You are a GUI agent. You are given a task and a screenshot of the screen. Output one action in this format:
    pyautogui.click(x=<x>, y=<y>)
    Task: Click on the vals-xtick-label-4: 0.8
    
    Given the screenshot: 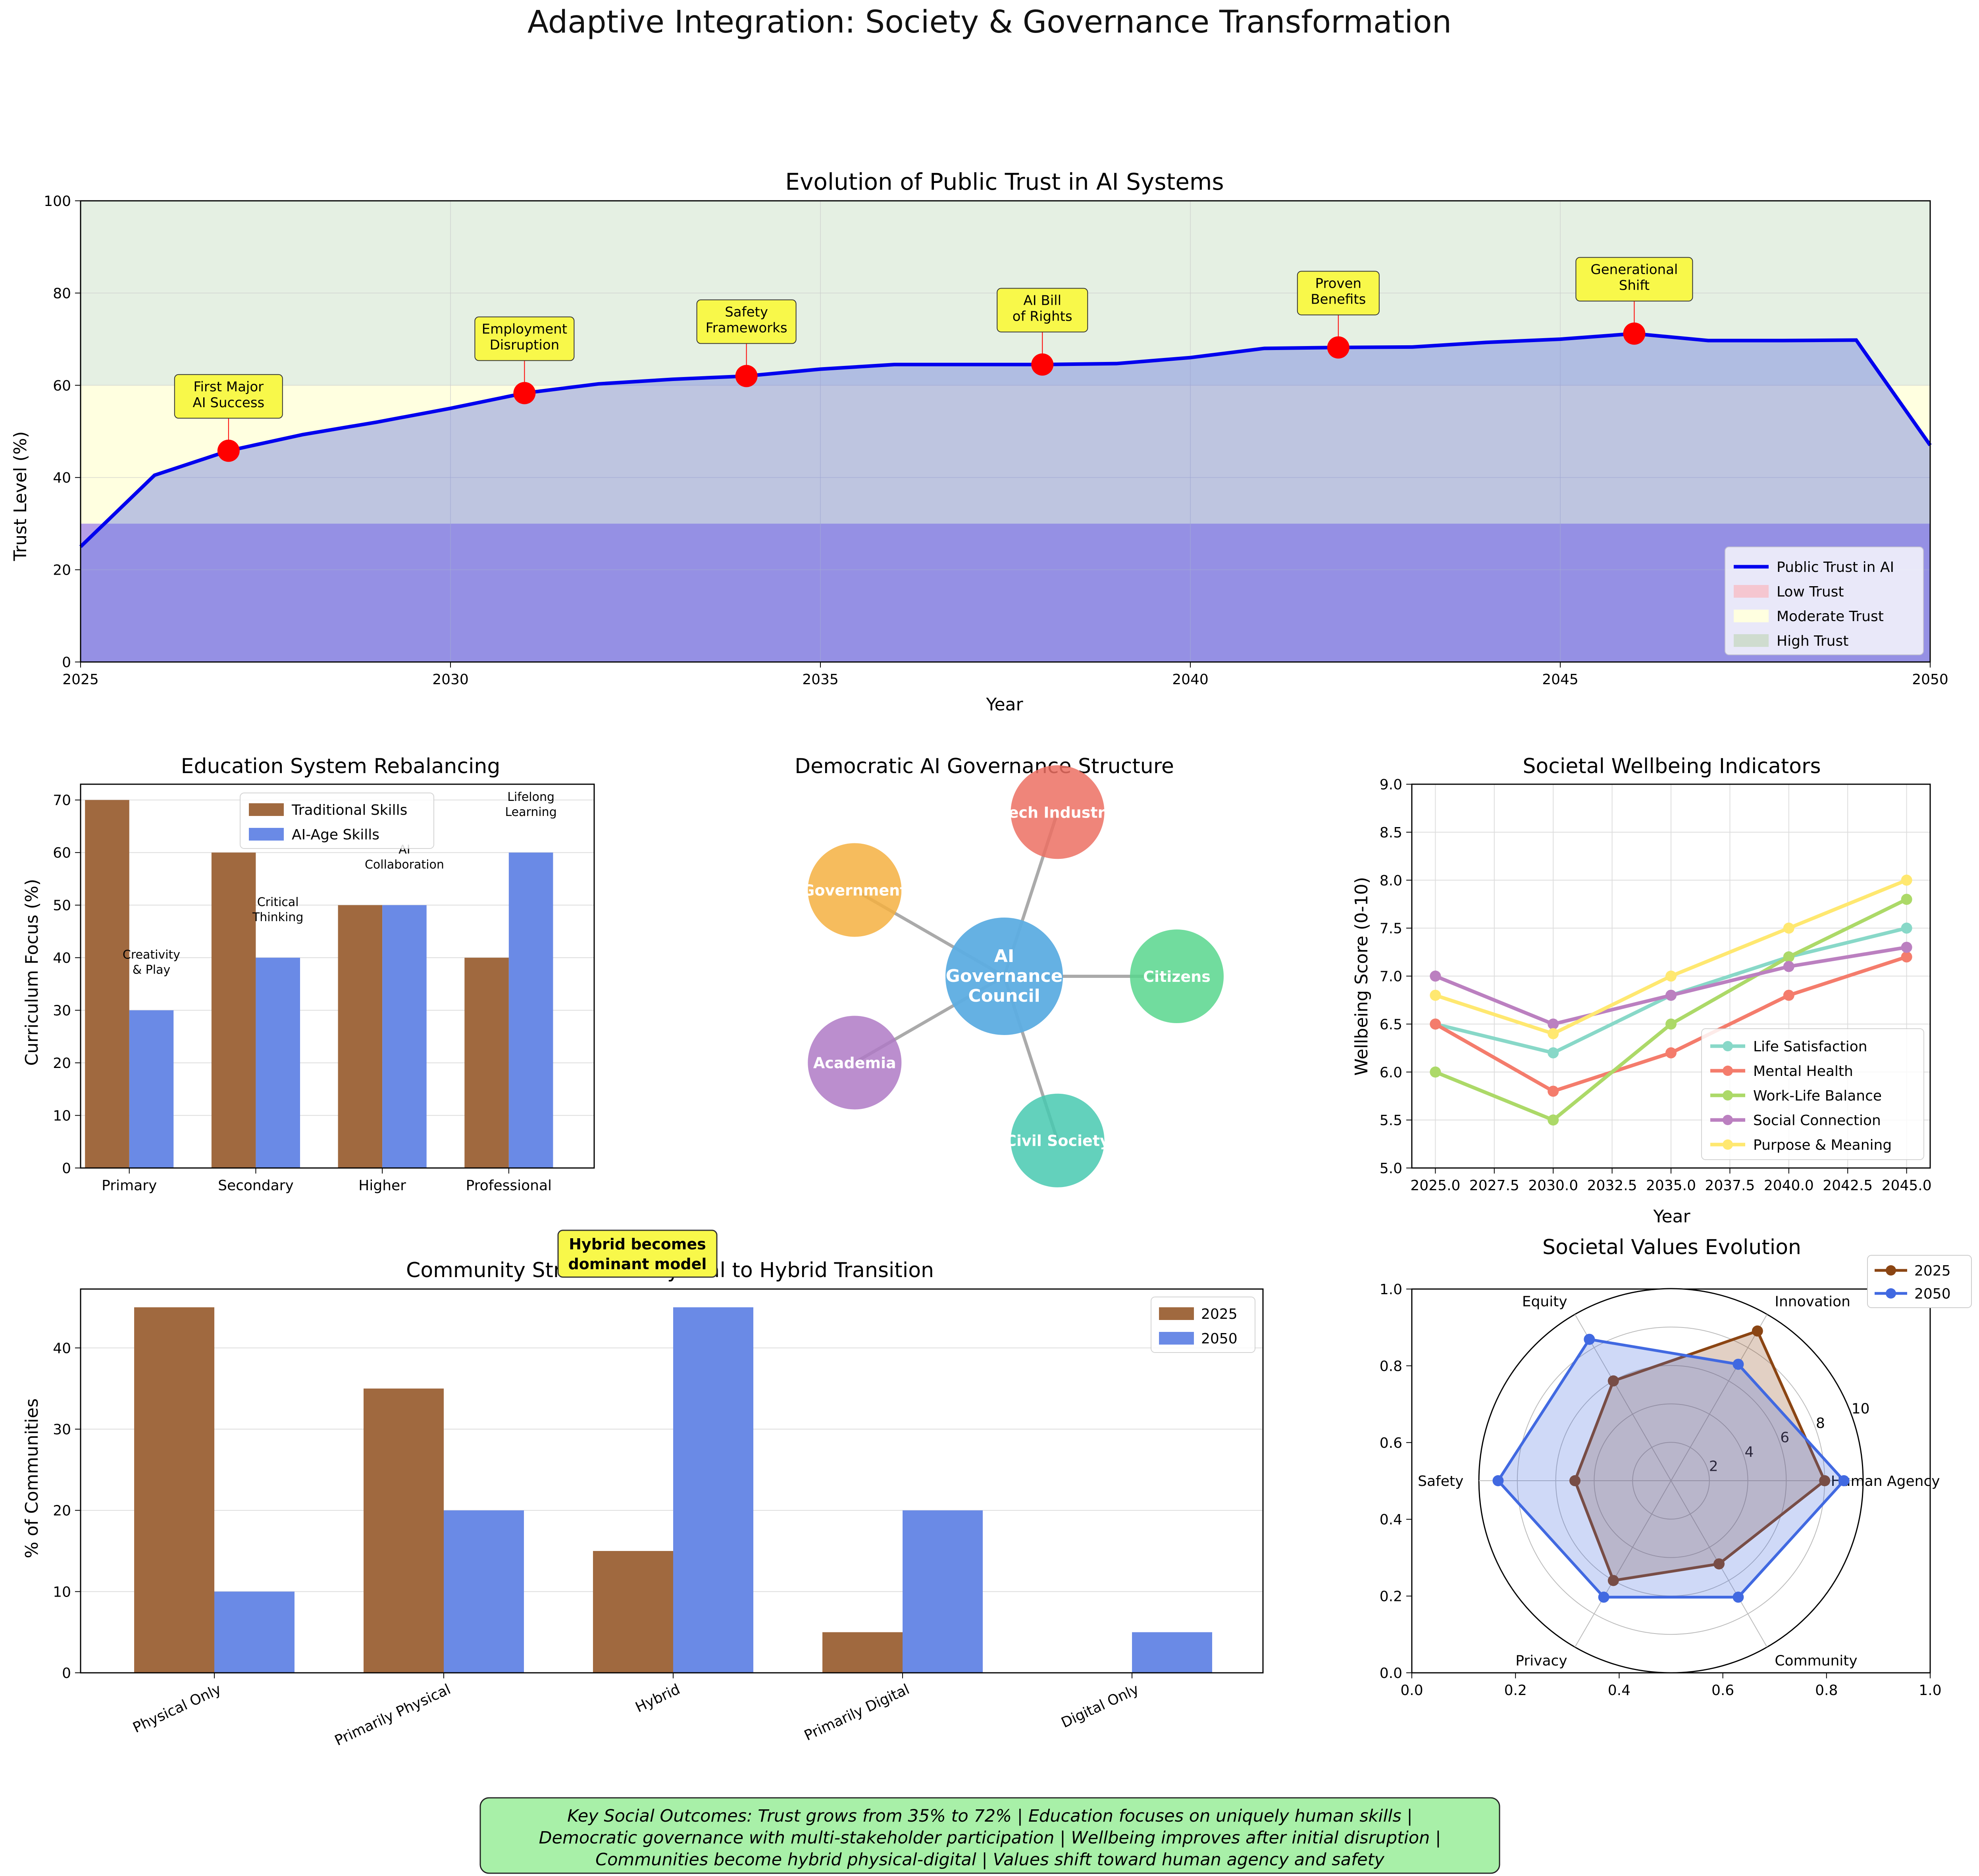 What is the action you would take?
    pyautogui.click(x=1826, y=1690)
    